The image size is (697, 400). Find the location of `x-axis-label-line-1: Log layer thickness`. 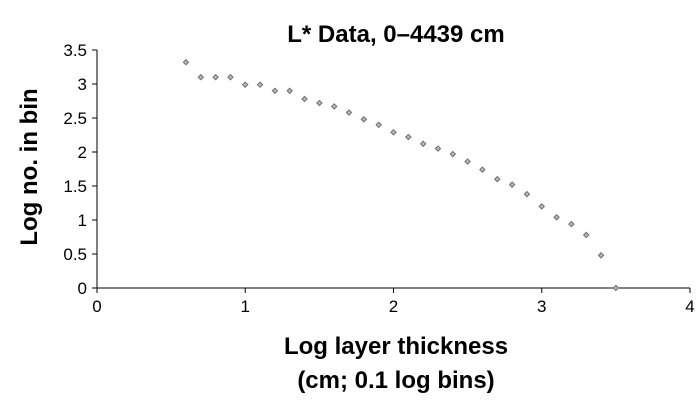

x-axis-label-line-1: Log layer thickness is located at coordinates (396, 346).